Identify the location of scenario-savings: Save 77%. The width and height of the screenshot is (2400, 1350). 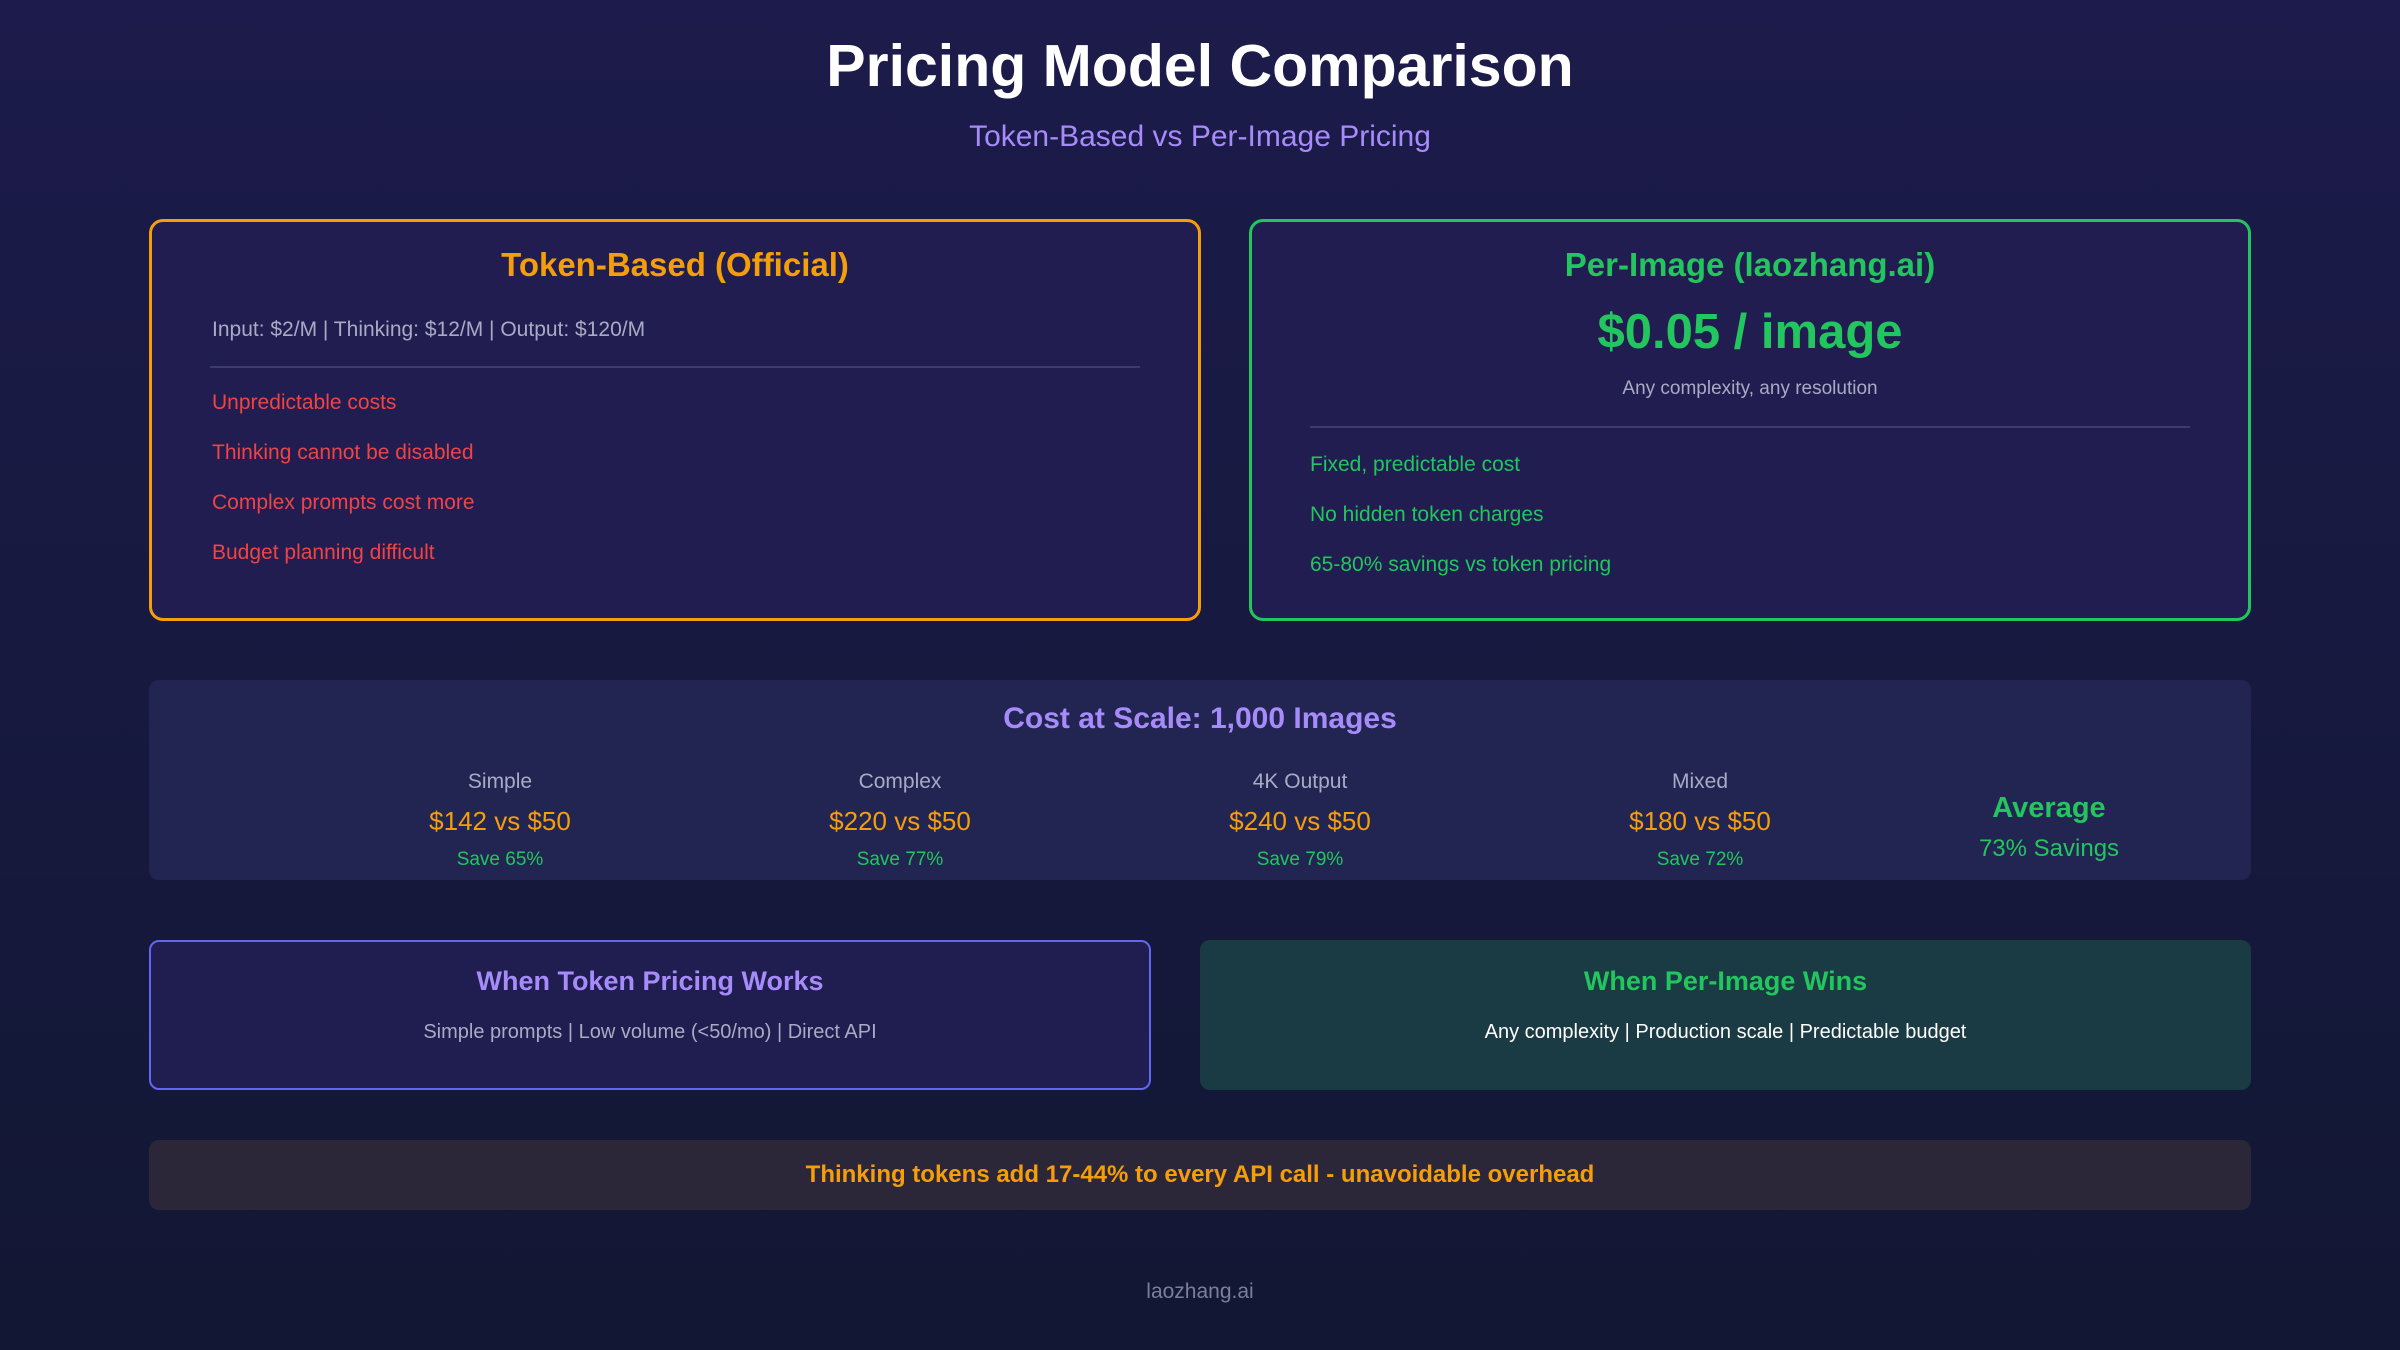
(900, 859).